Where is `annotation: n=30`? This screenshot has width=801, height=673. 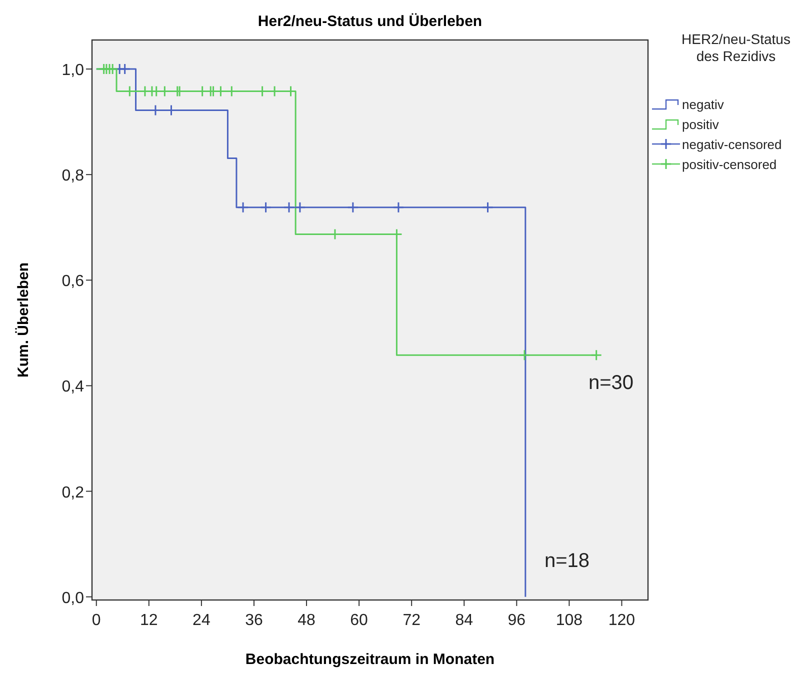
annotation: n=30 is located at coordinates (611, 383).